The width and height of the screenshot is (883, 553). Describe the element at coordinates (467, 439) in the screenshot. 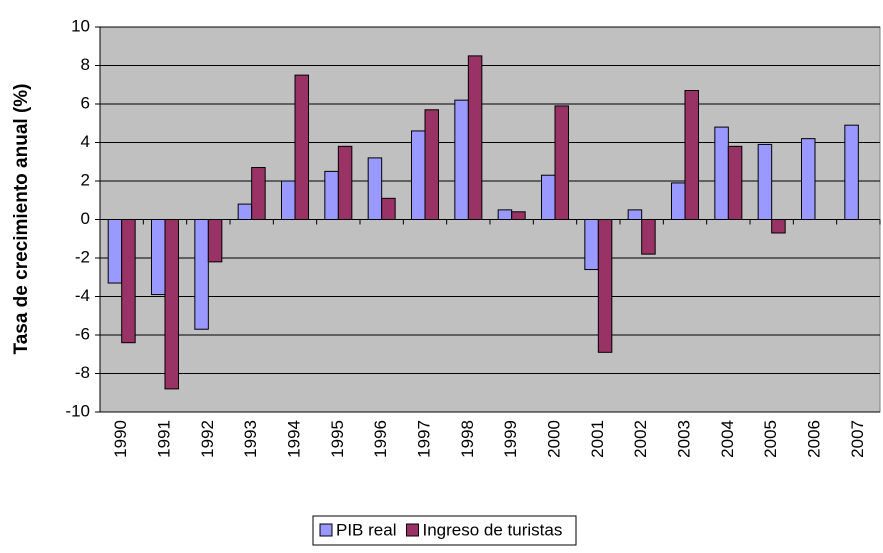

I see `x-tick-label: 1998` at that location.